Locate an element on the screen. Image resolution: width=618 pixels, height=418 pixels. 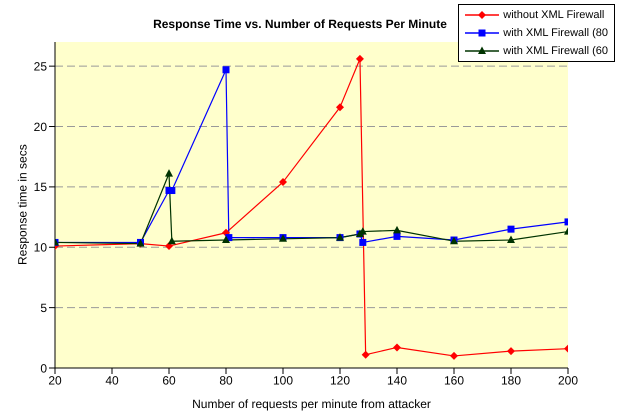
legend-label: without XML Firewall is located at coordinates (553, 15).